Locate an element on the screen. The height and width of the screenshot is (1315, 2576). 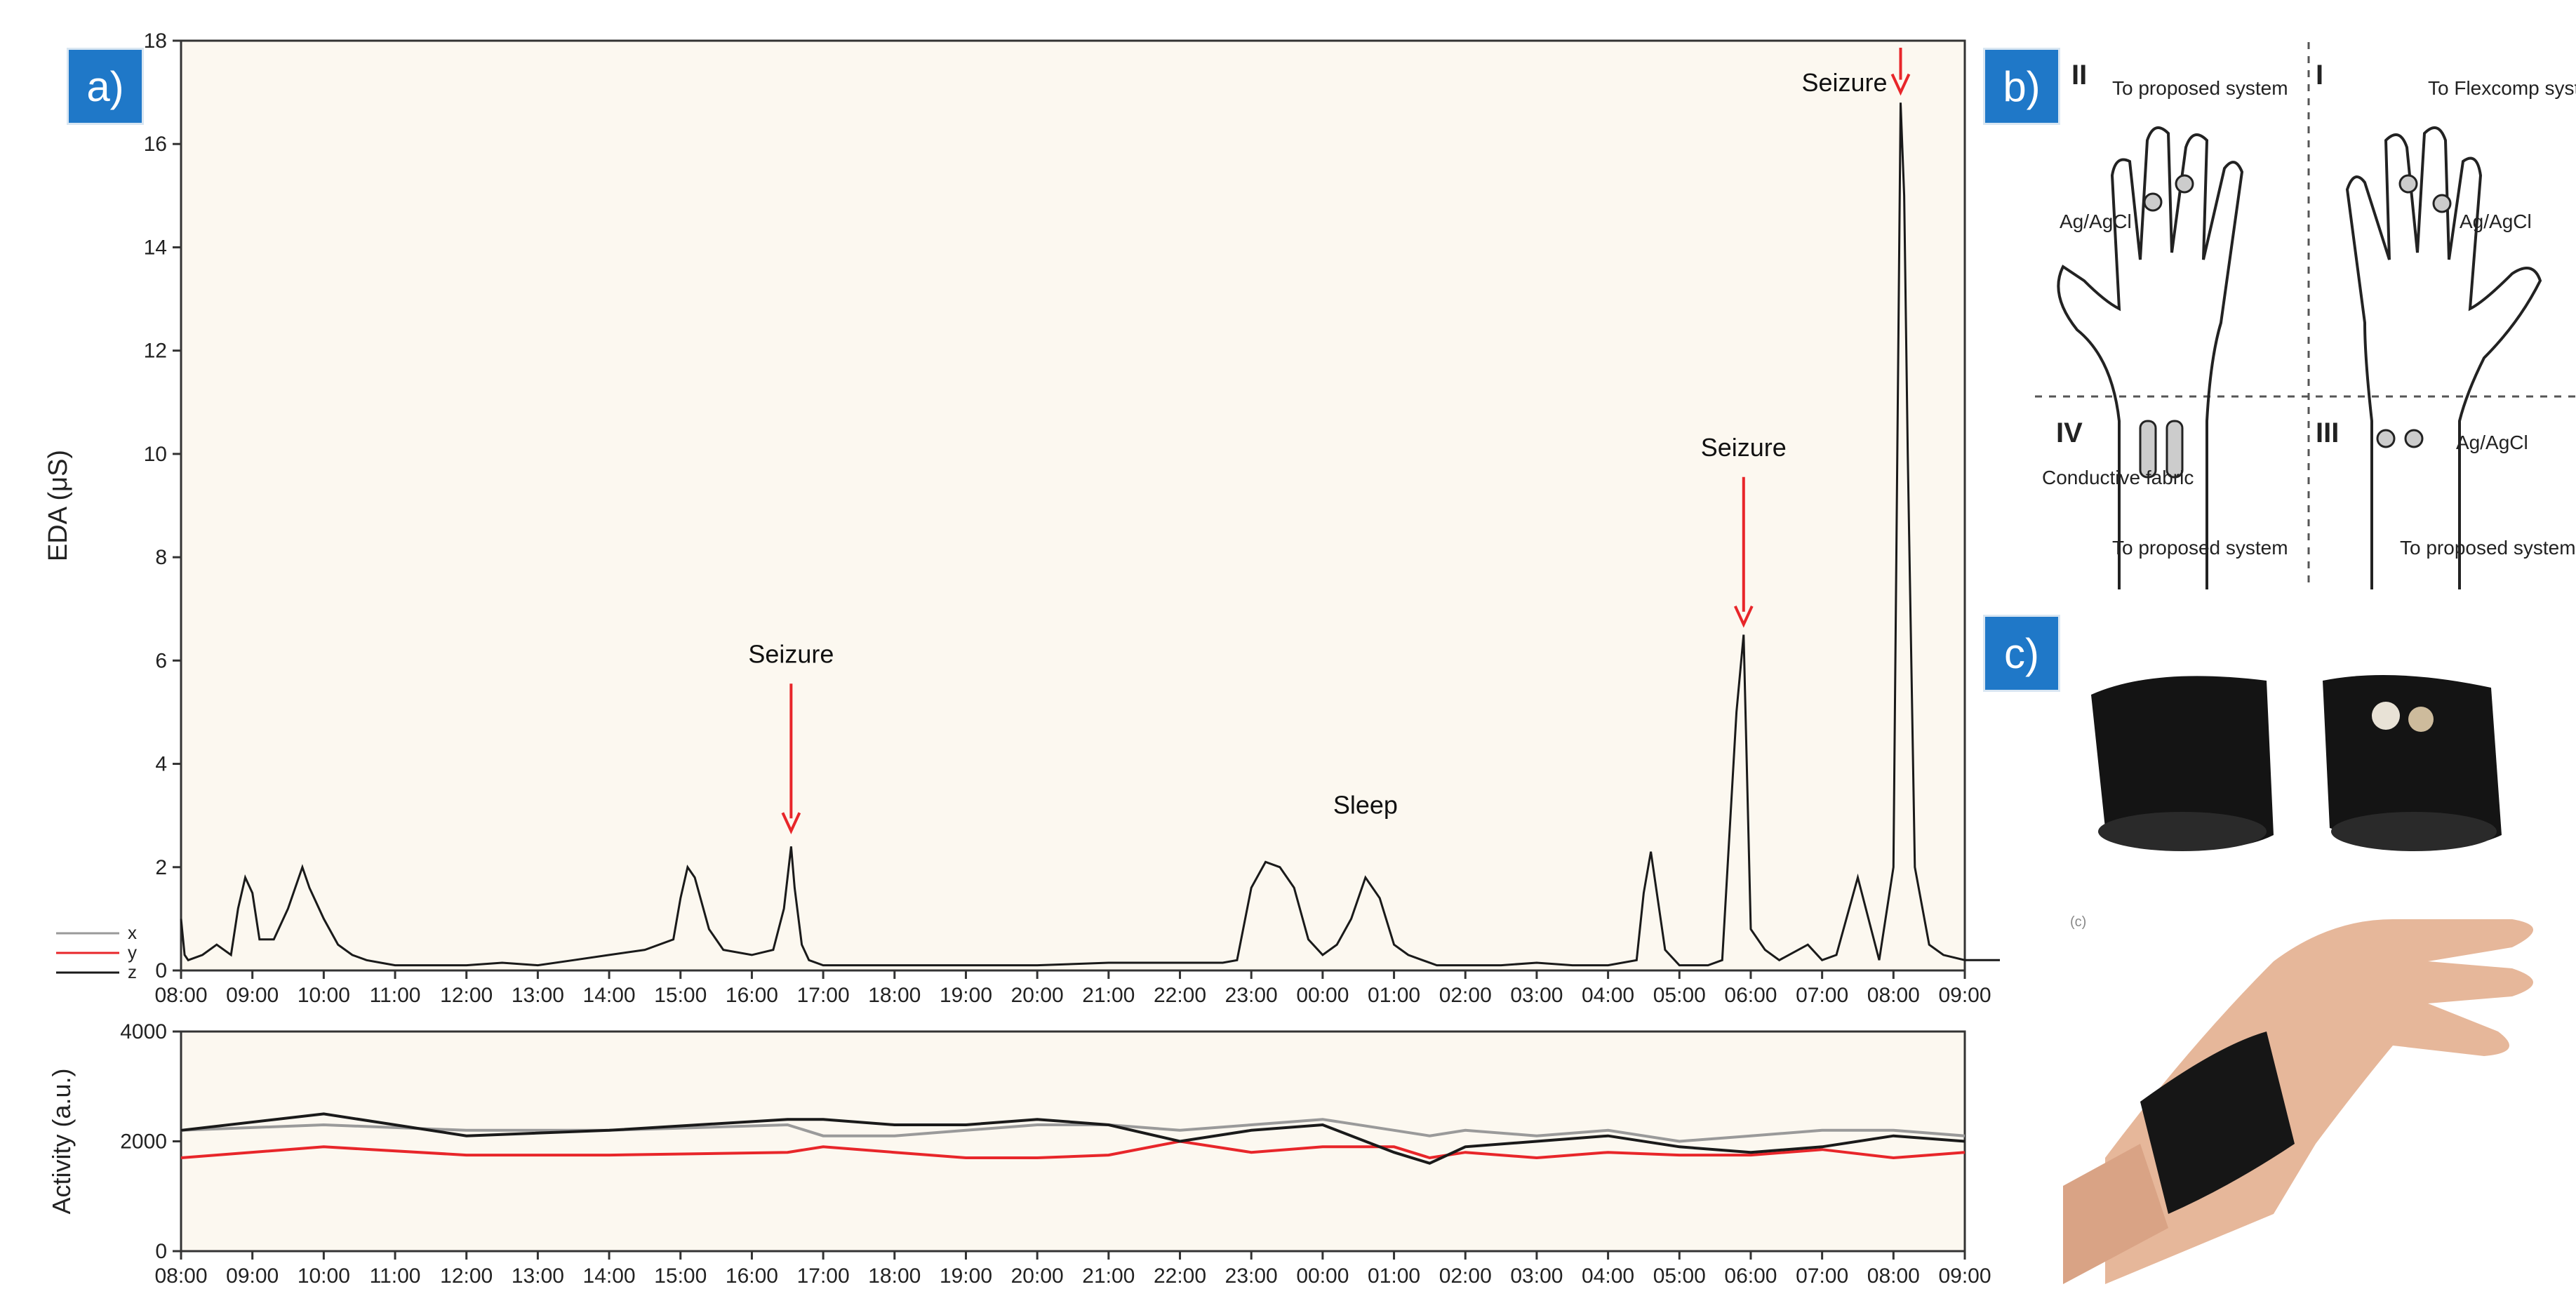
activity-xtick-label: 12:00 is located at coordinates (467, 1276).